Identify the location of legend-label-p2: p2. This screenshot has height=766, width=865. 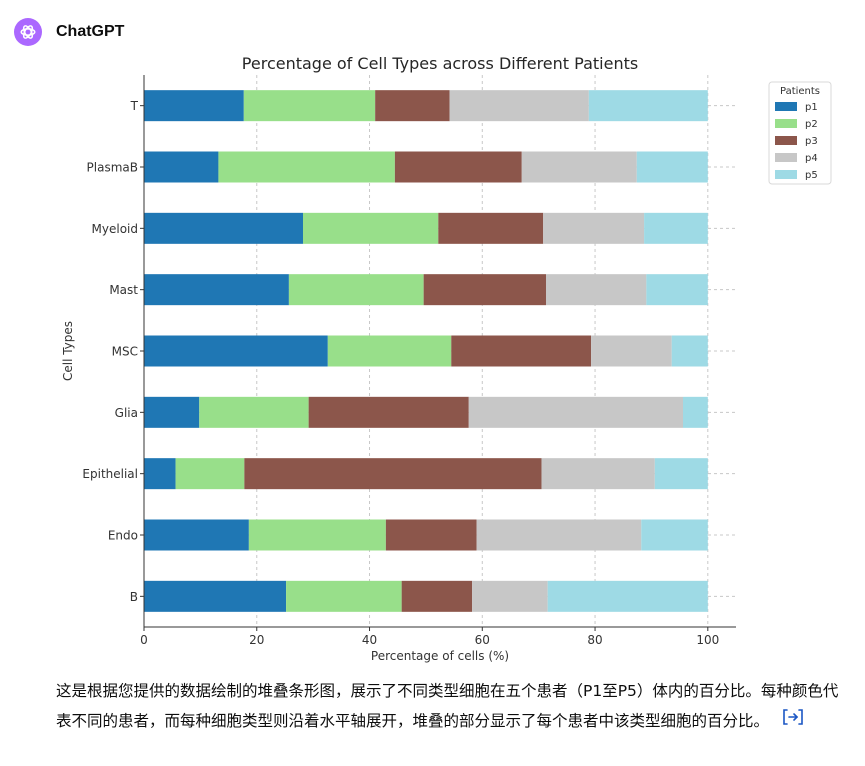
(811, 124).